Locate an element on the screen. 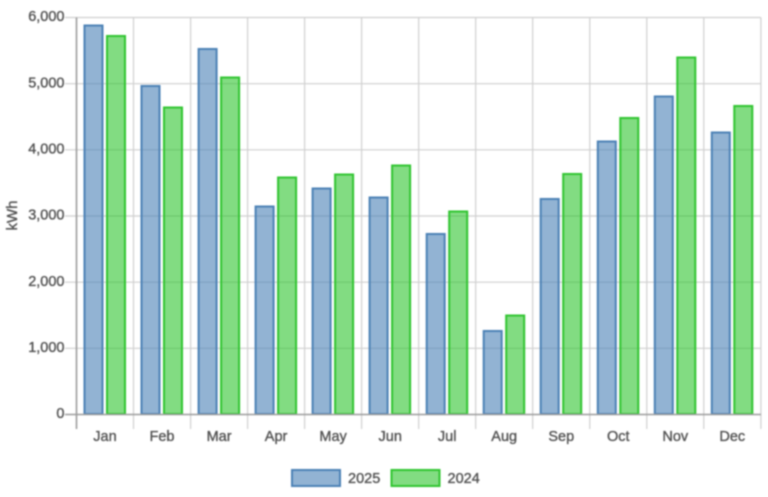  svg-text: Oct is located at coordinates (618, 437).